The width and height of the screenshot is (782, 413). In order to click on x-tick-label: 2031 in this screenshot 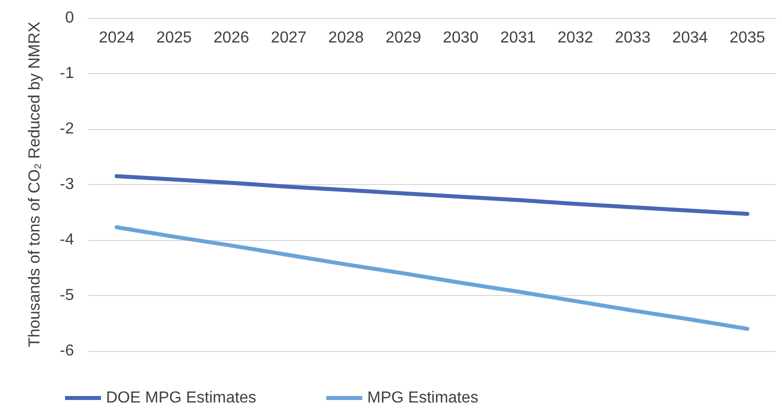, I will do `click(518, 38)`.